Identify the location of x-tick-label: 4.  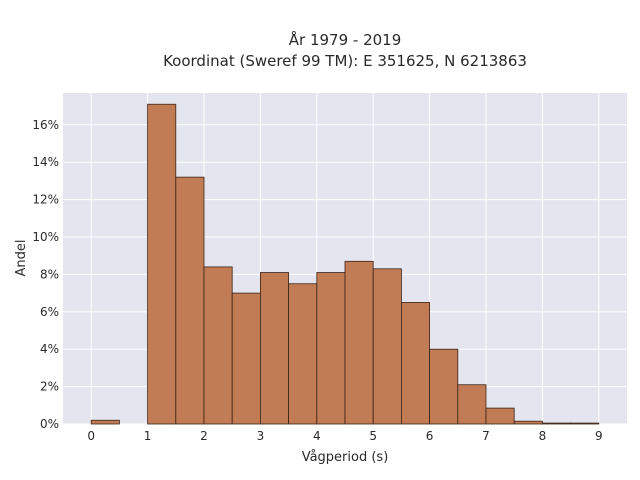
(317, 436).